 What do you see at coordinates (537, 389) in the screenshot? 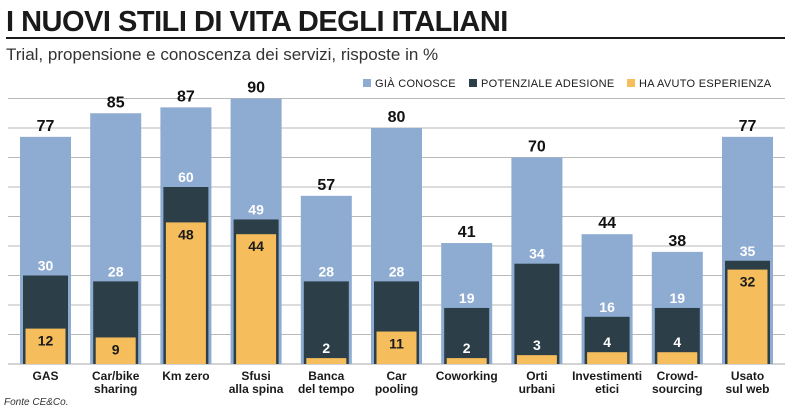
I see `tick-label: urbani` at bounding box center [537, 389].